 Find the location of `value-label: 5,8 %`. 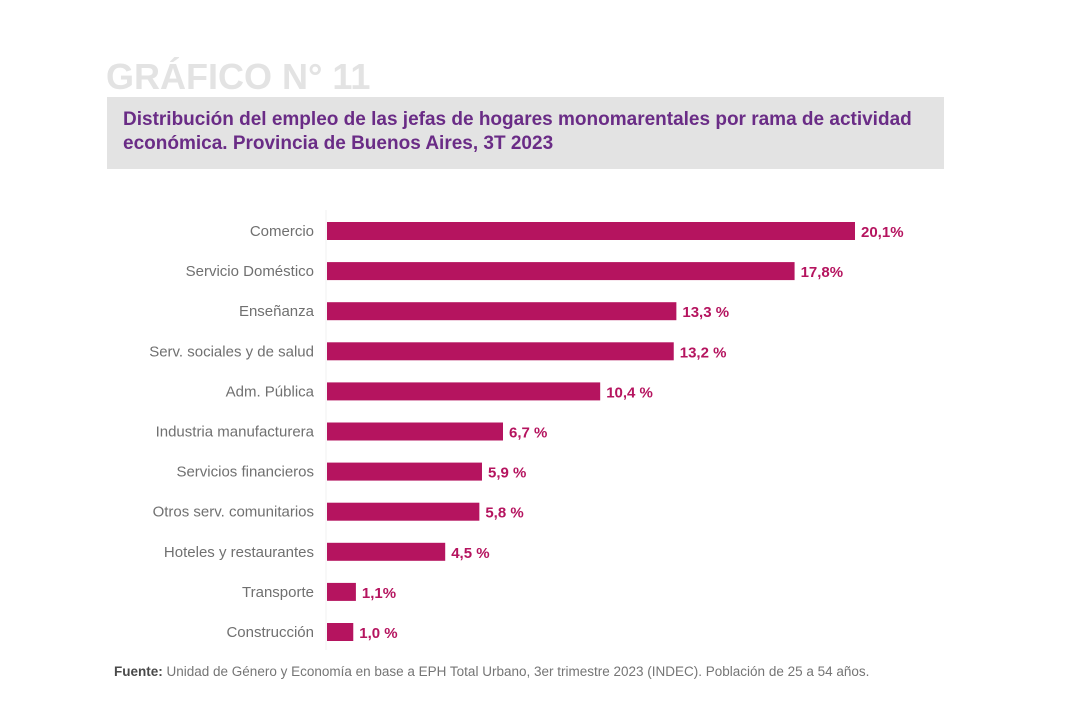

value-label: 5,8 % is located at coordinates (504, 513).